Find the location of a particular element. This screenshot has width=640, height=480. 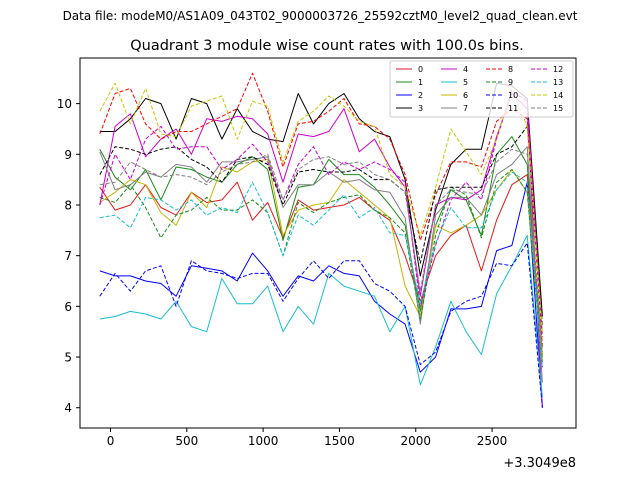

legend-label-0: 0 is located at coordinates (420, 69).